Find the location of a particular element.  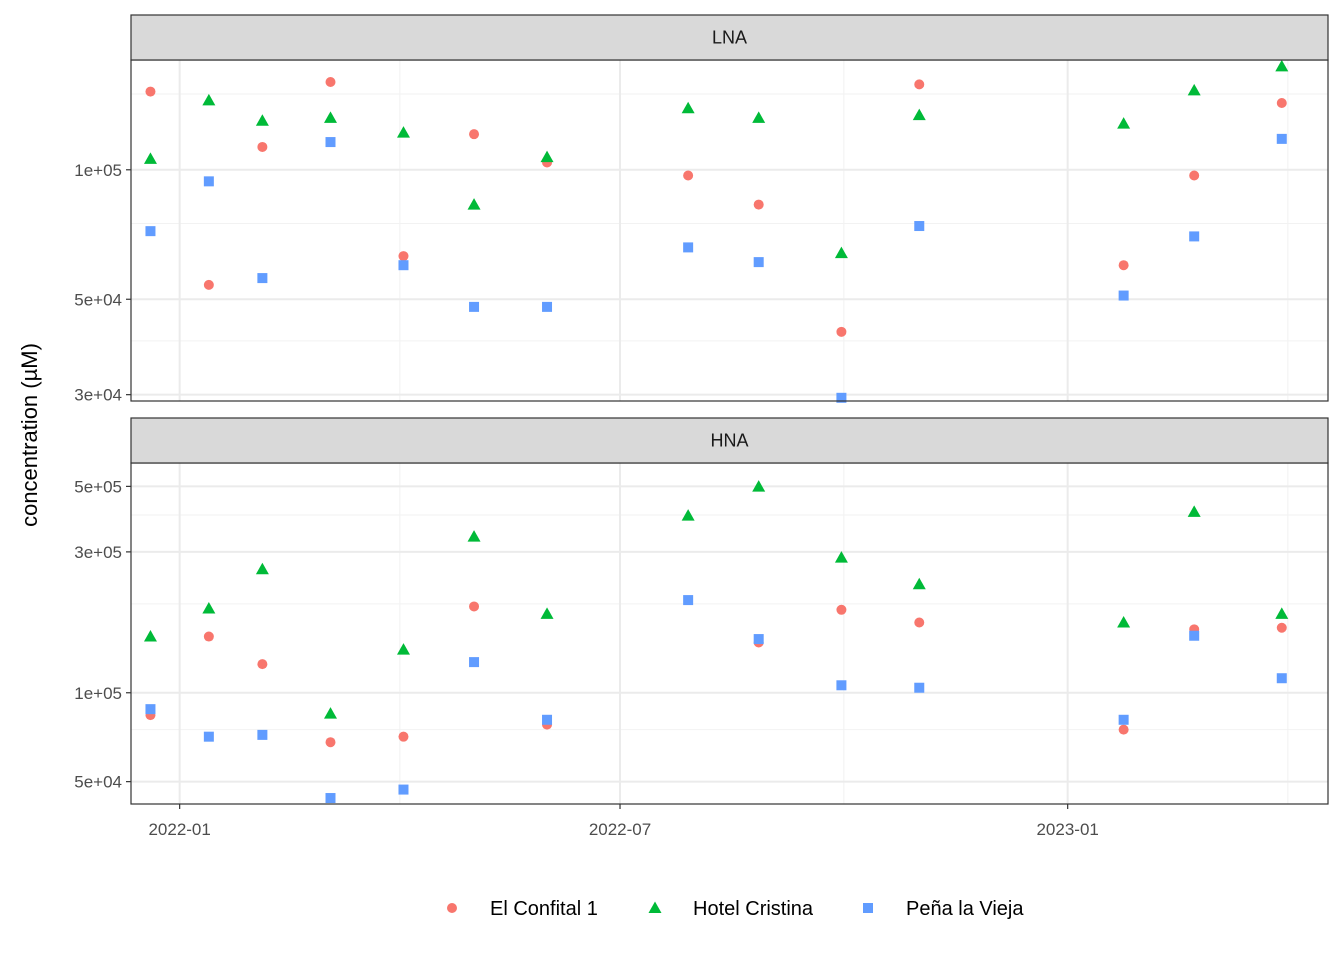

x-tick-label: 2022-07 is located at coordinates (620, 829).